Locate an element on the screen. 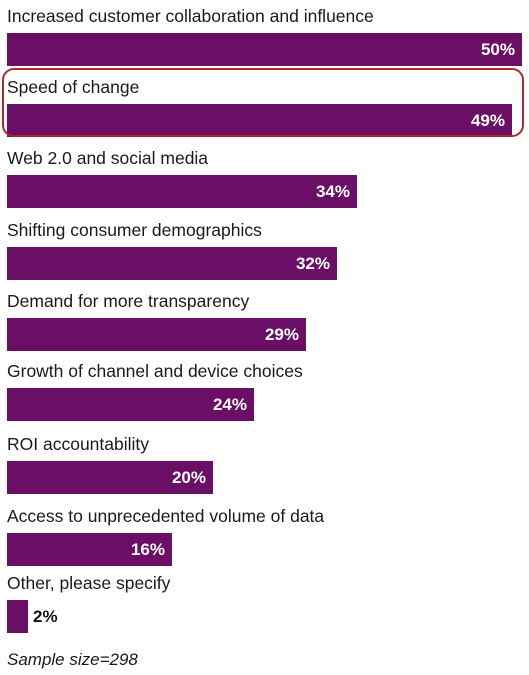 The width and height of the screenshot is (529, 675). highlight-box-speed-of-change is located at coordinates (263, 102).